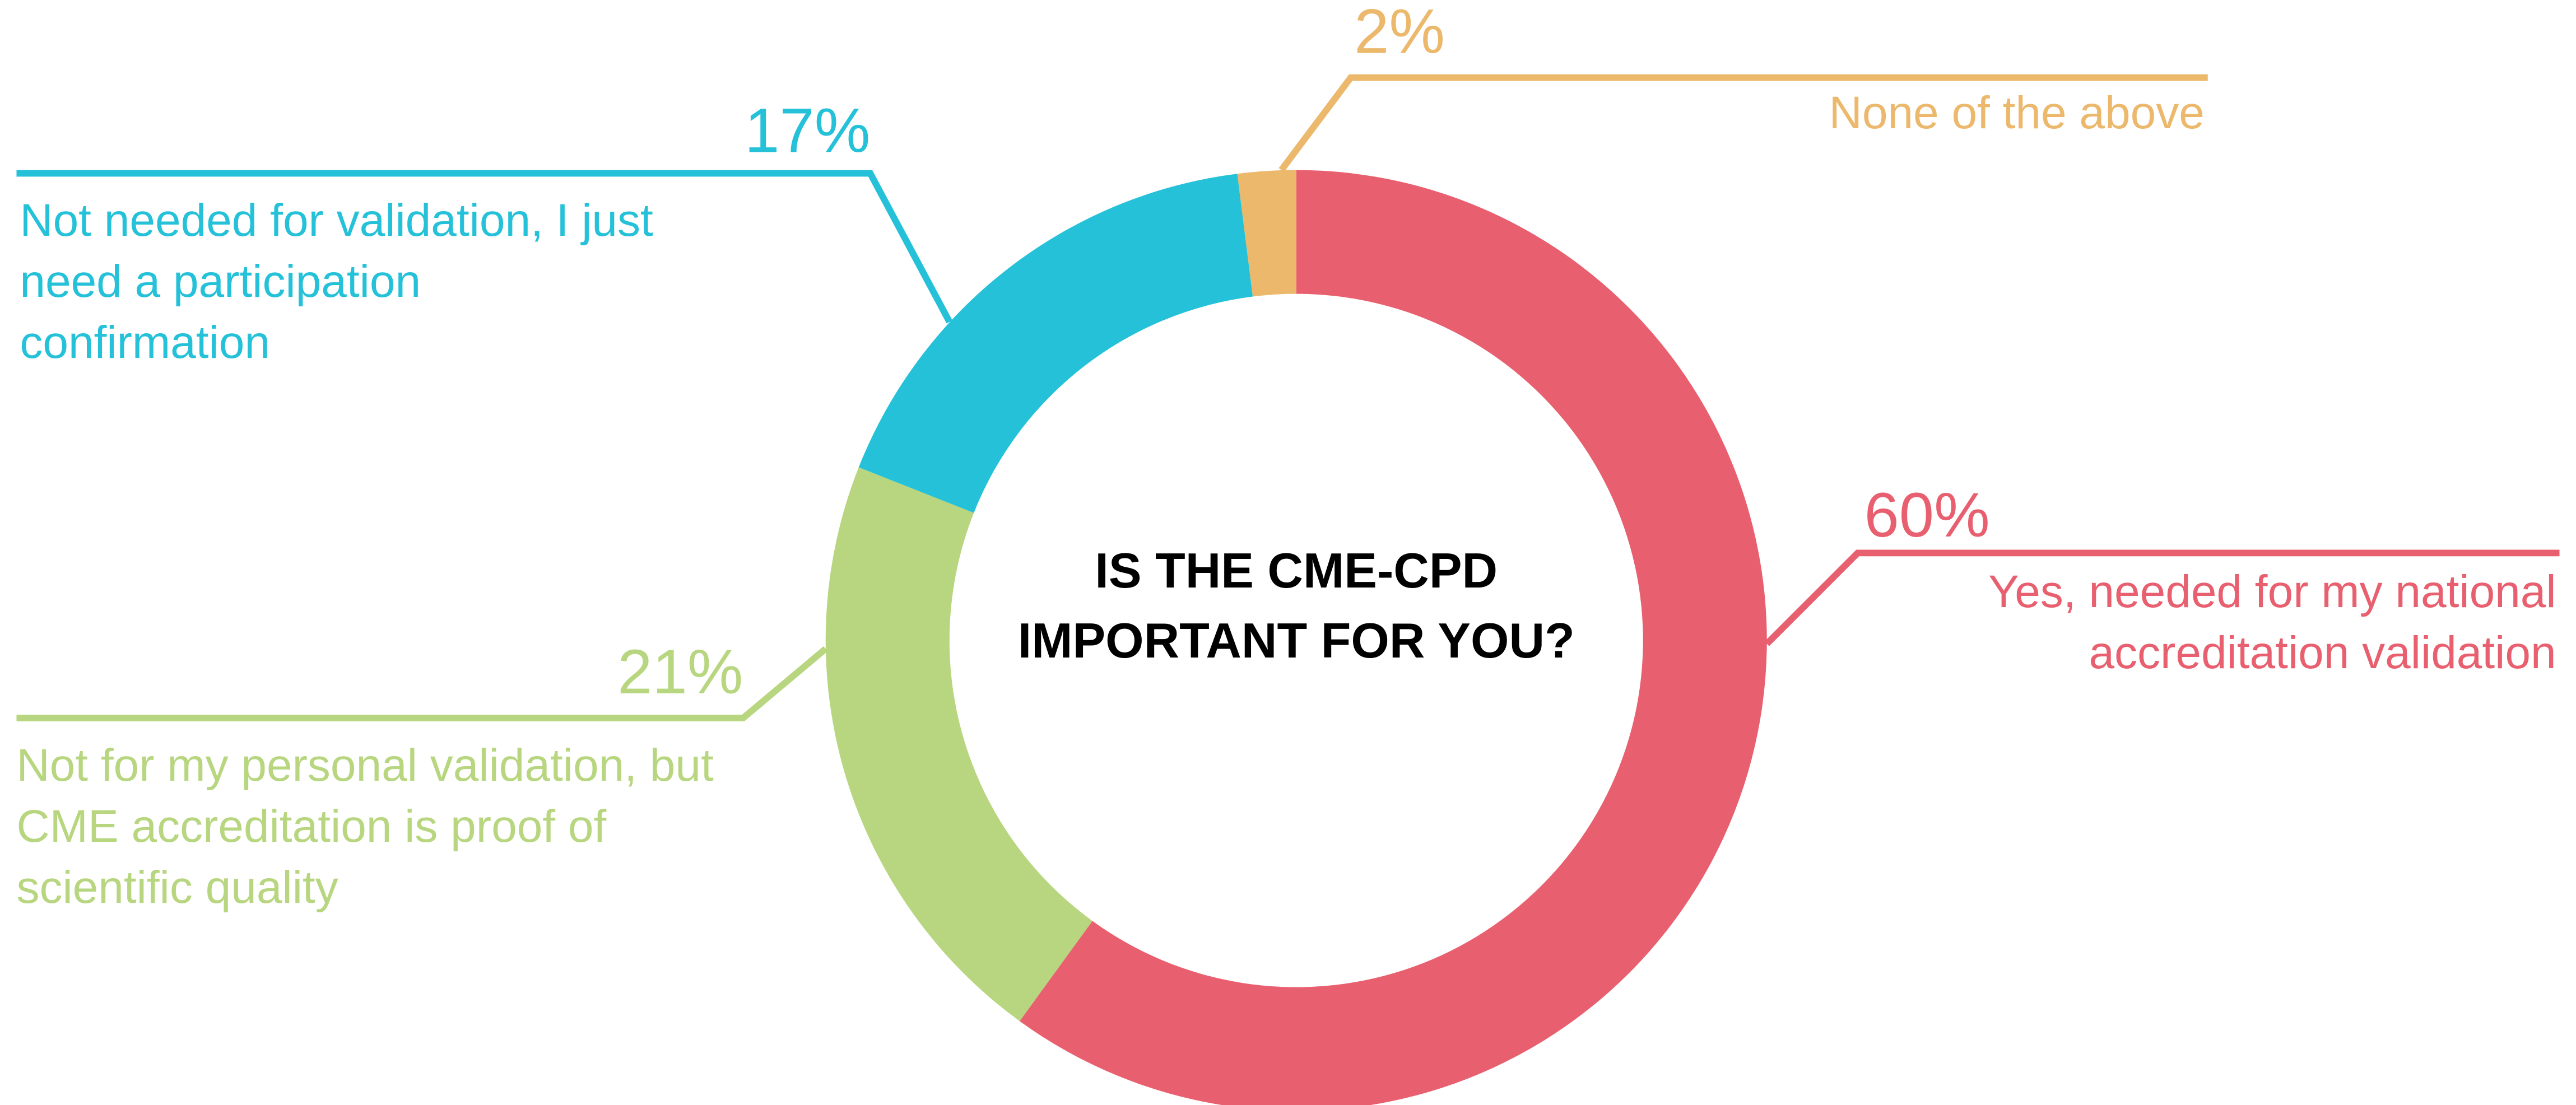  I want to click on category-label: None of the above, so click(2017, 113).